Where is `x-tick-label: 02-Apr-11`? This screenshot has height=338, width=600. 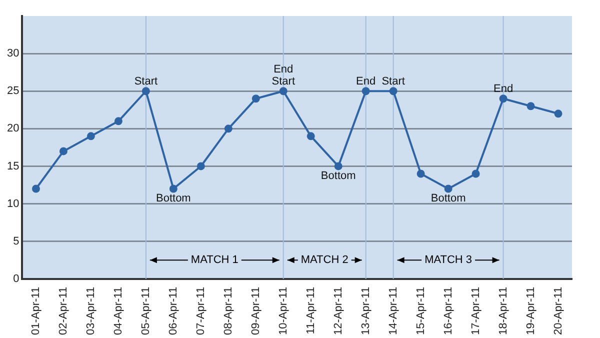
x-tick-label: 02-Apr-11 is located at coordinates (64, 311).